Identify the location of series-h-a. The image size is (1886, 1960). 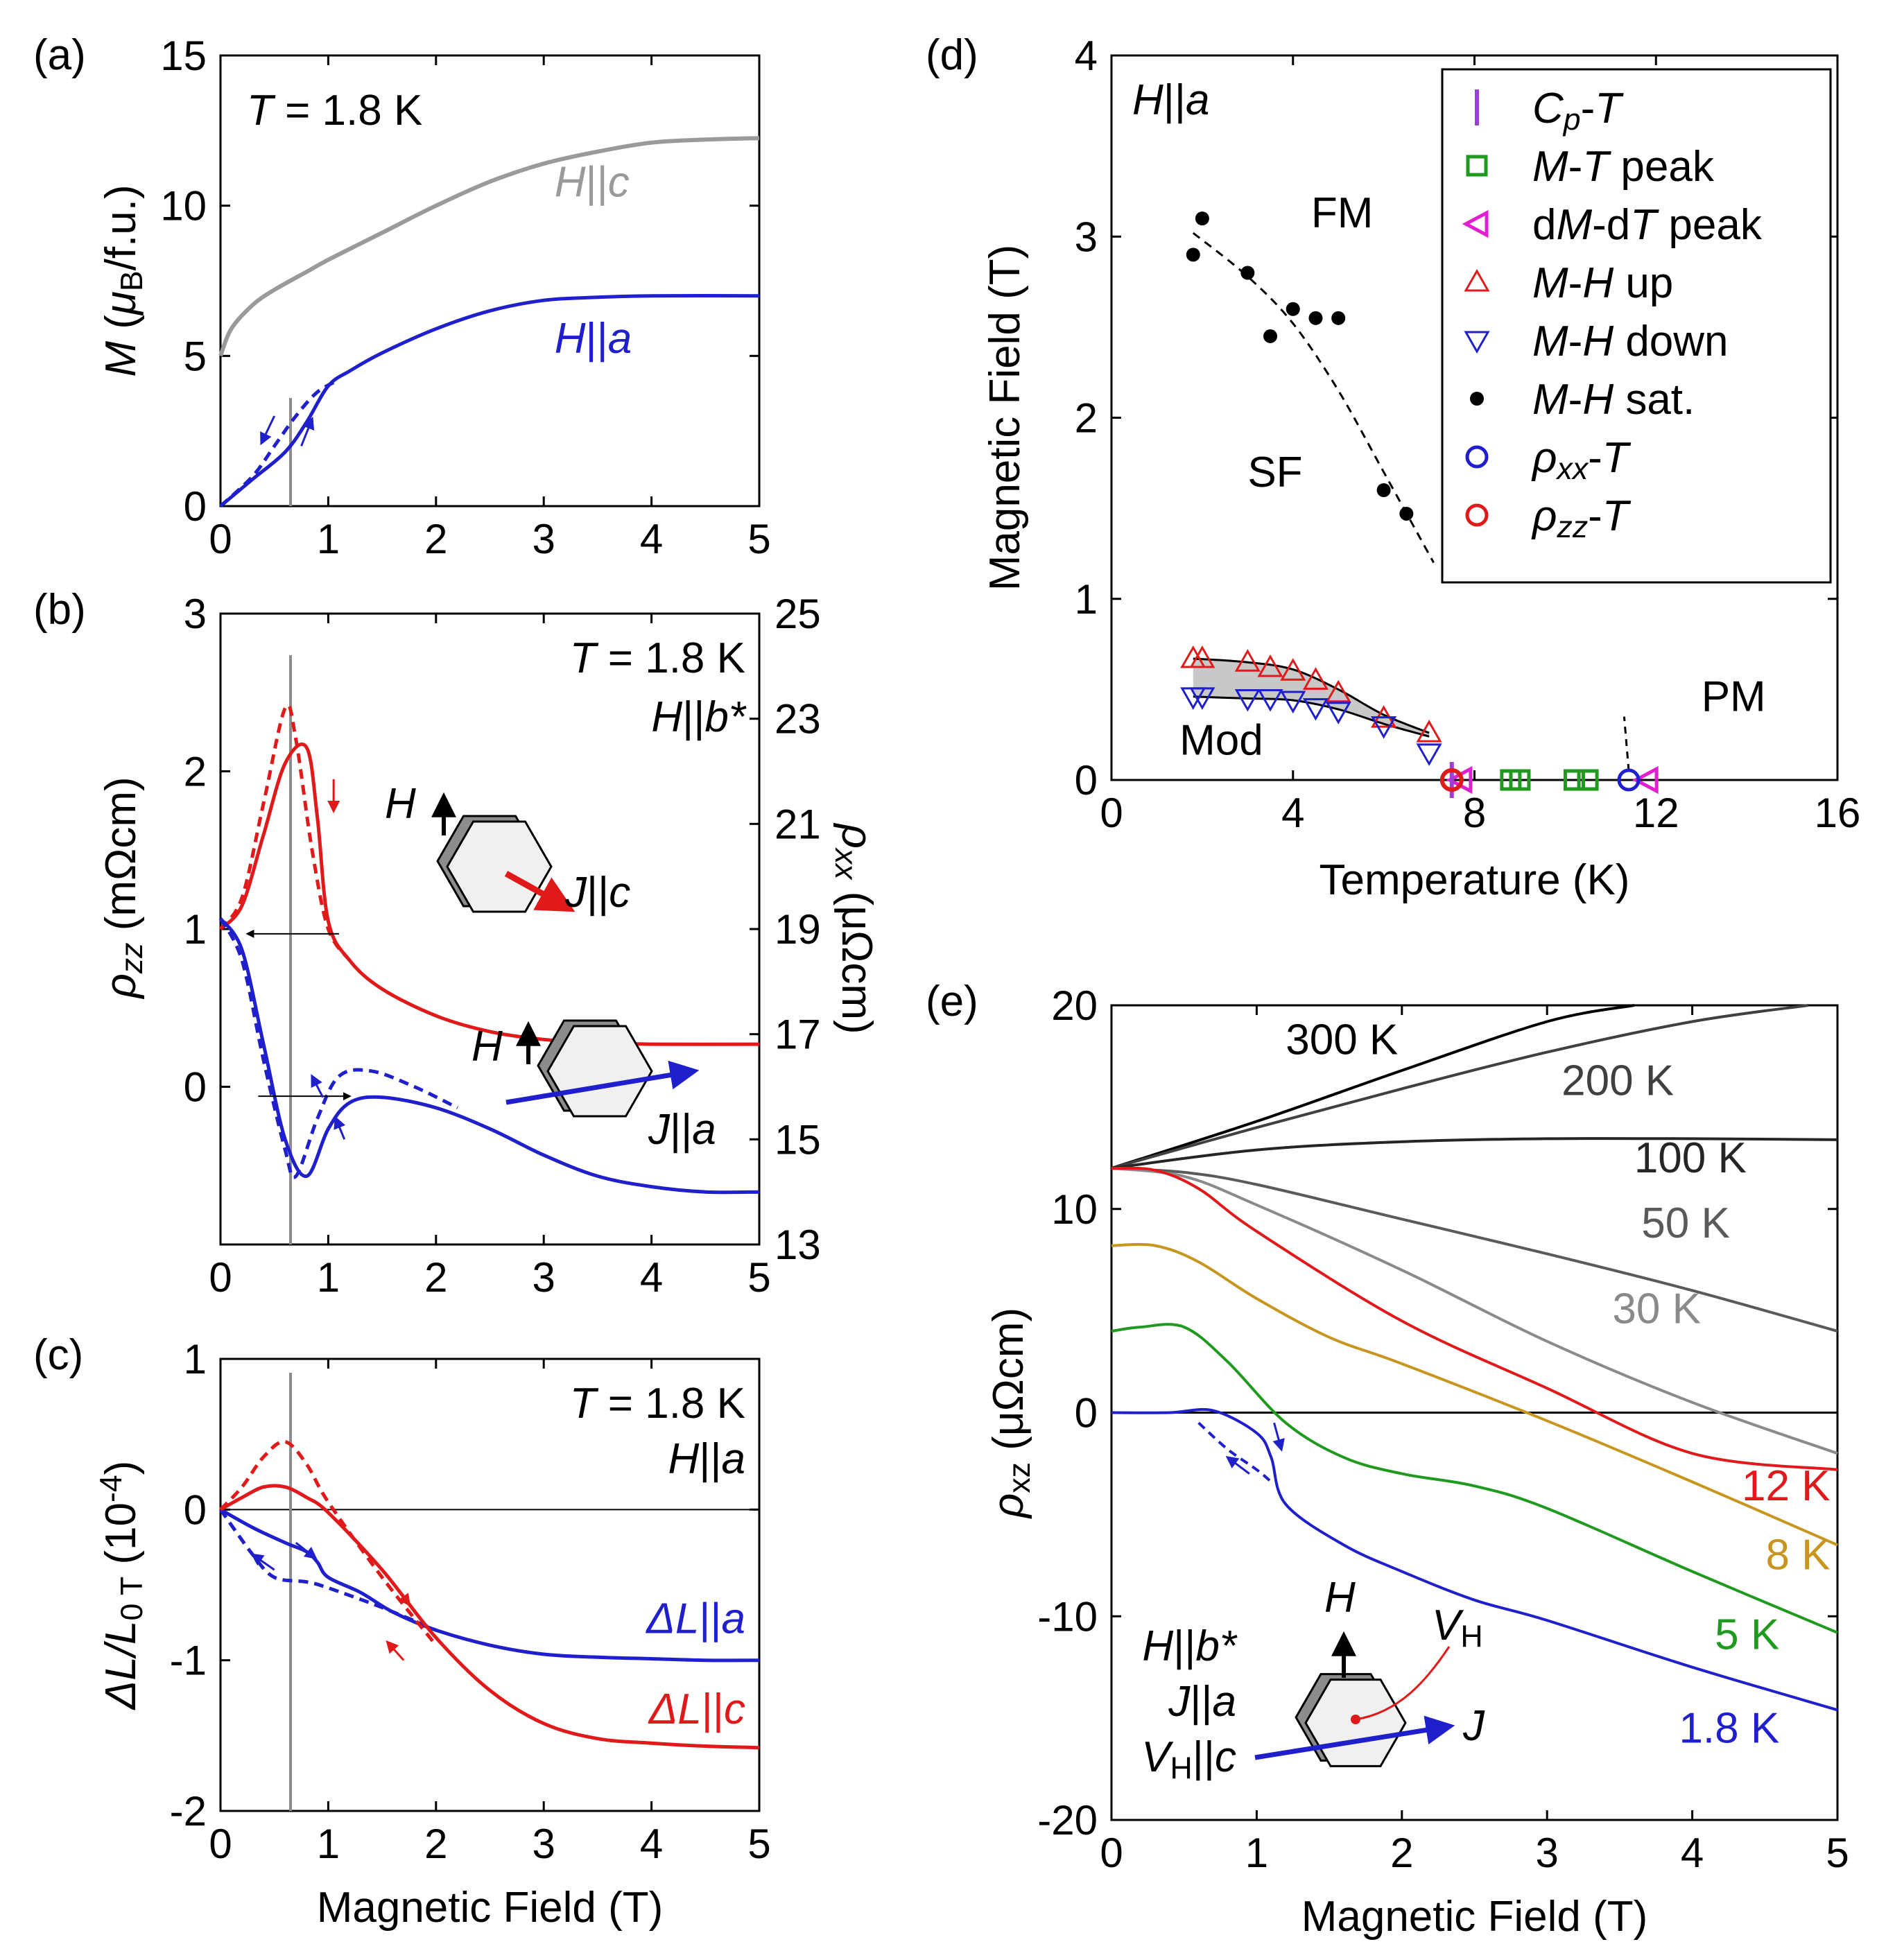
(489, 401).